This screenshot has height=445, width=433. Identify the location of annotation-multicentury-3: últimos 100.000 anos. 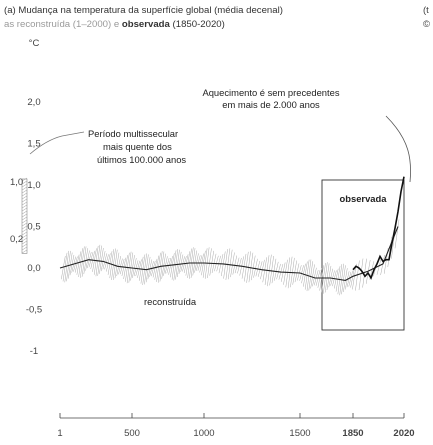
(141, 159).